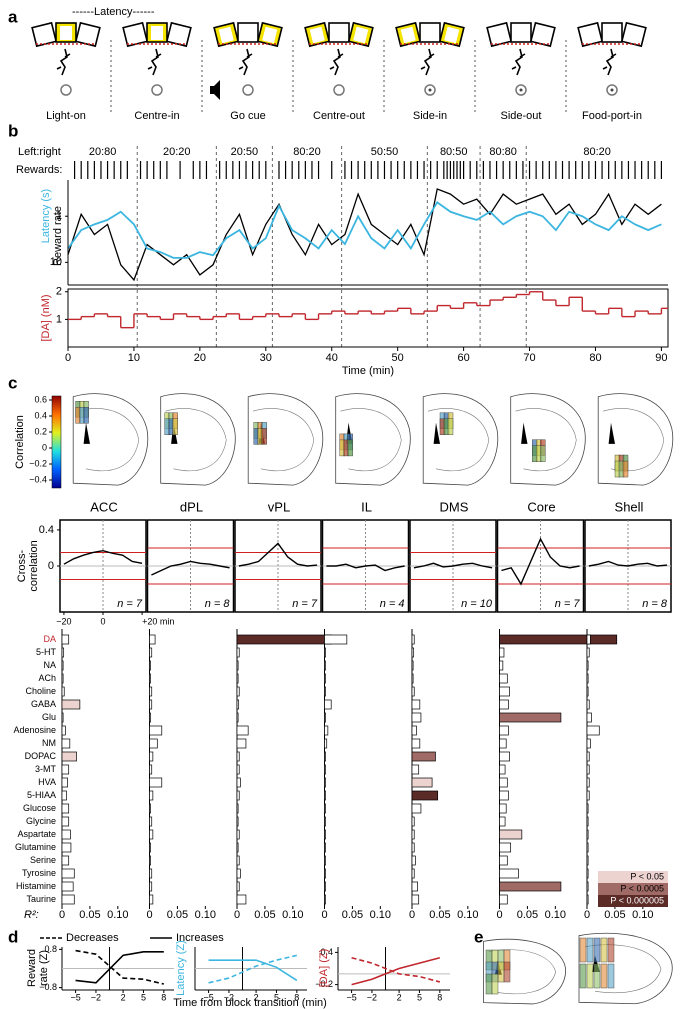 Image resolution: width=681 pixels, height=1009 pixels. I want to click on panel-label: c, so click(12, 382).